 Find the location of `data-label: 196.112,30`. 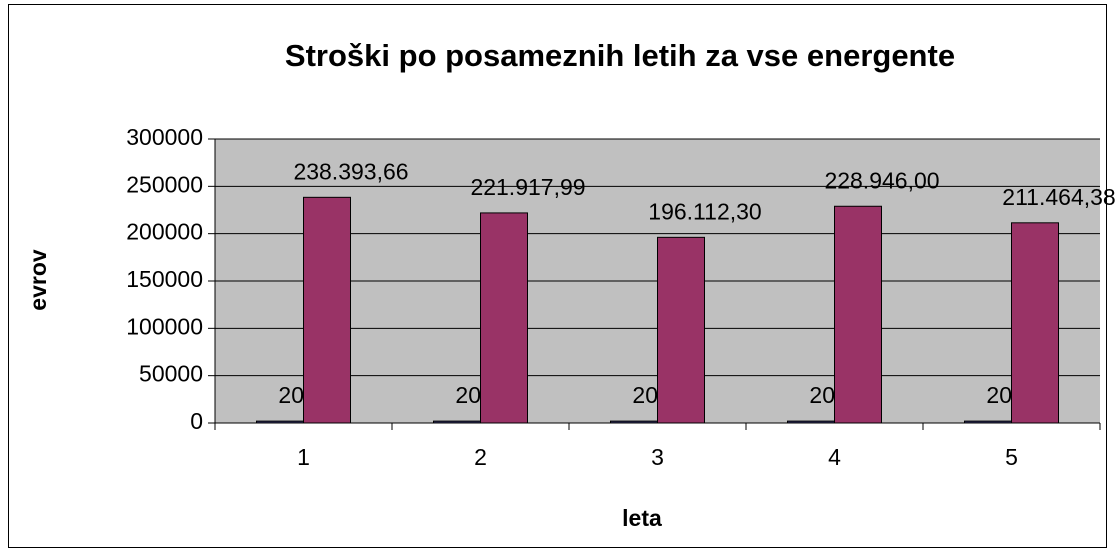

data-label: 196.112,30 is located at coordinates (704, 211).